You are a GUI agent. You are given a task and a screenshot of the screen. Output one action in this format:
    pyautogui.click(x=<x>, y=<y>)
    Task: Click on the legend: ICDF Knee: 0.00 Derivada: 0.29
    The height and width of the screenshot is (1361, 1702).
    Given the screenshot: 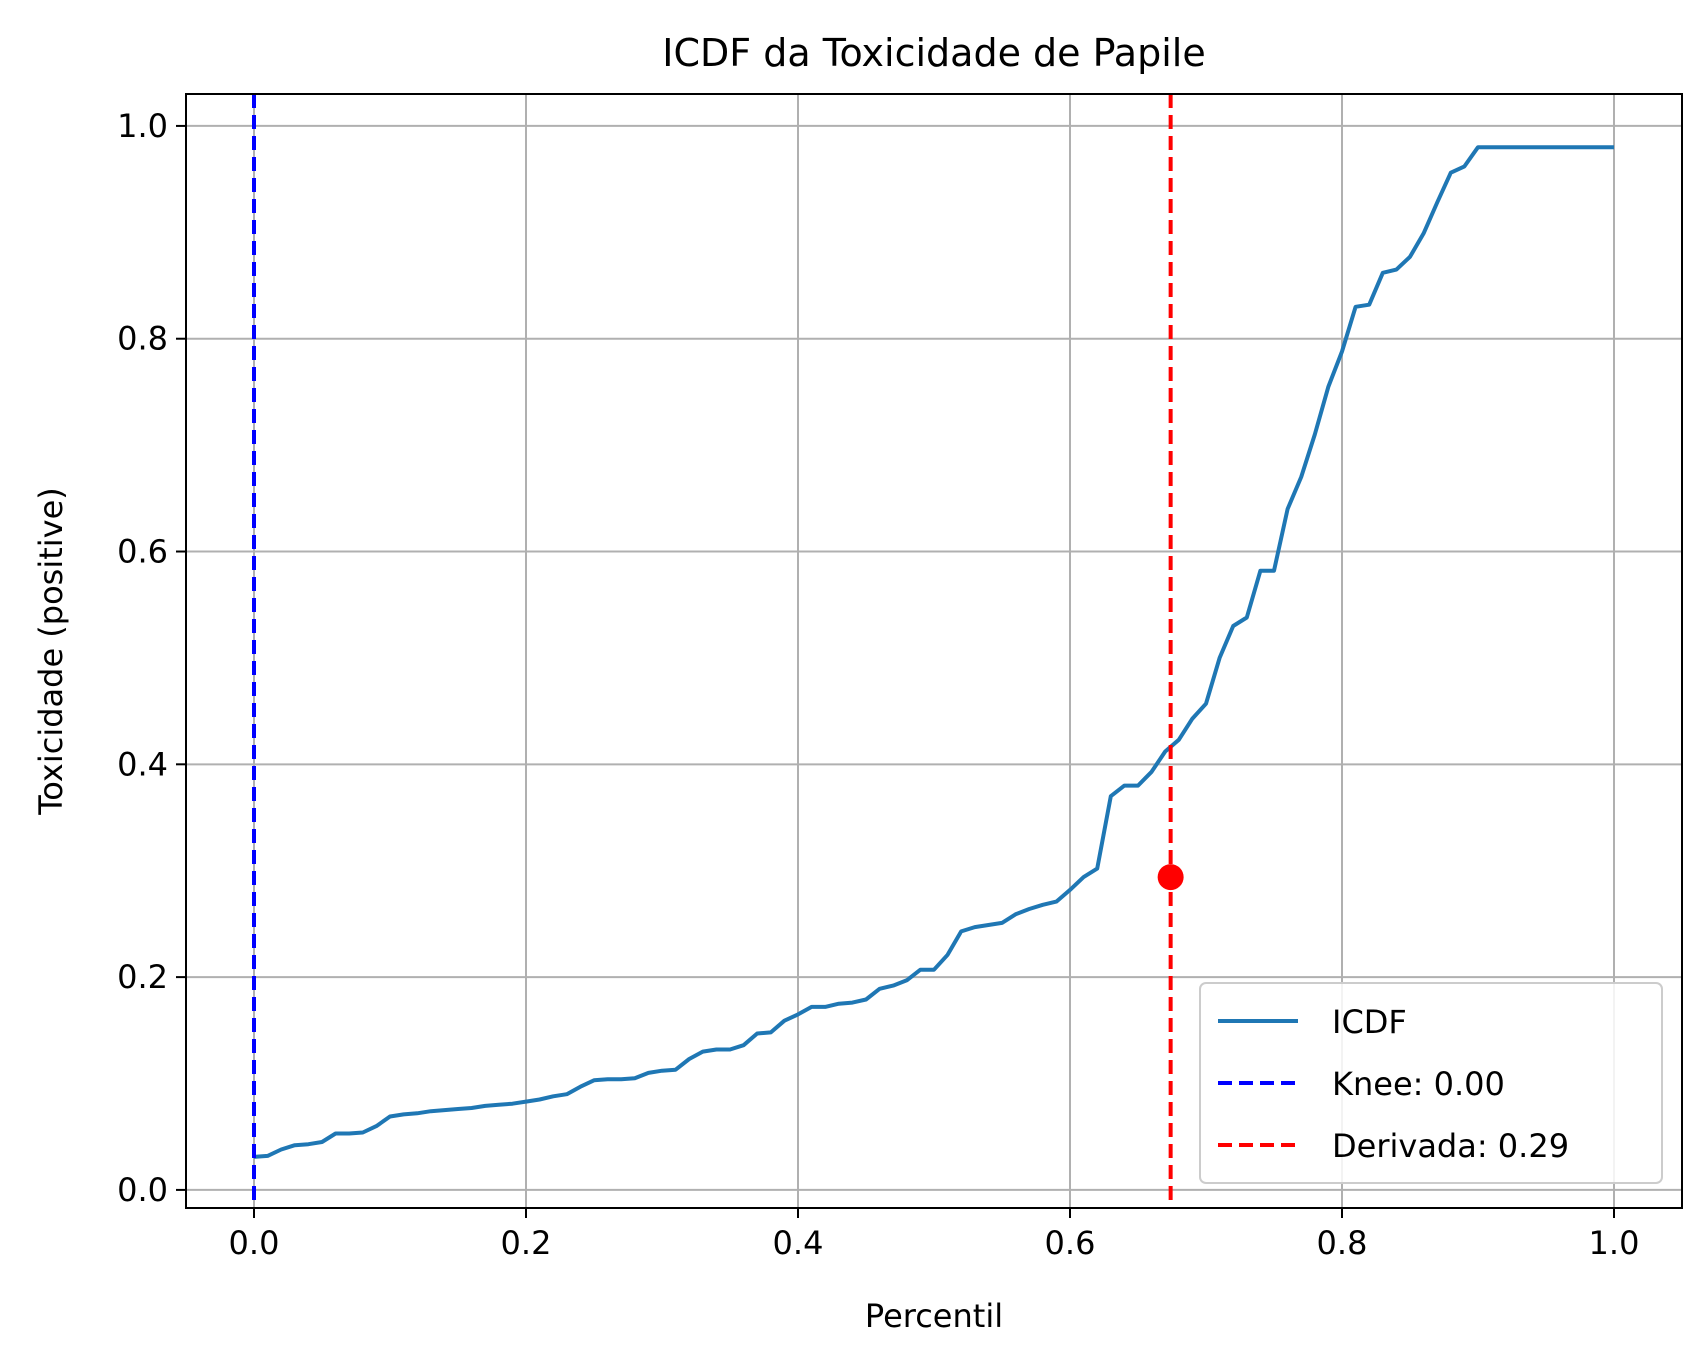 What is the action you would take?
    pyautogui.click(x=1431, y=1083)
    